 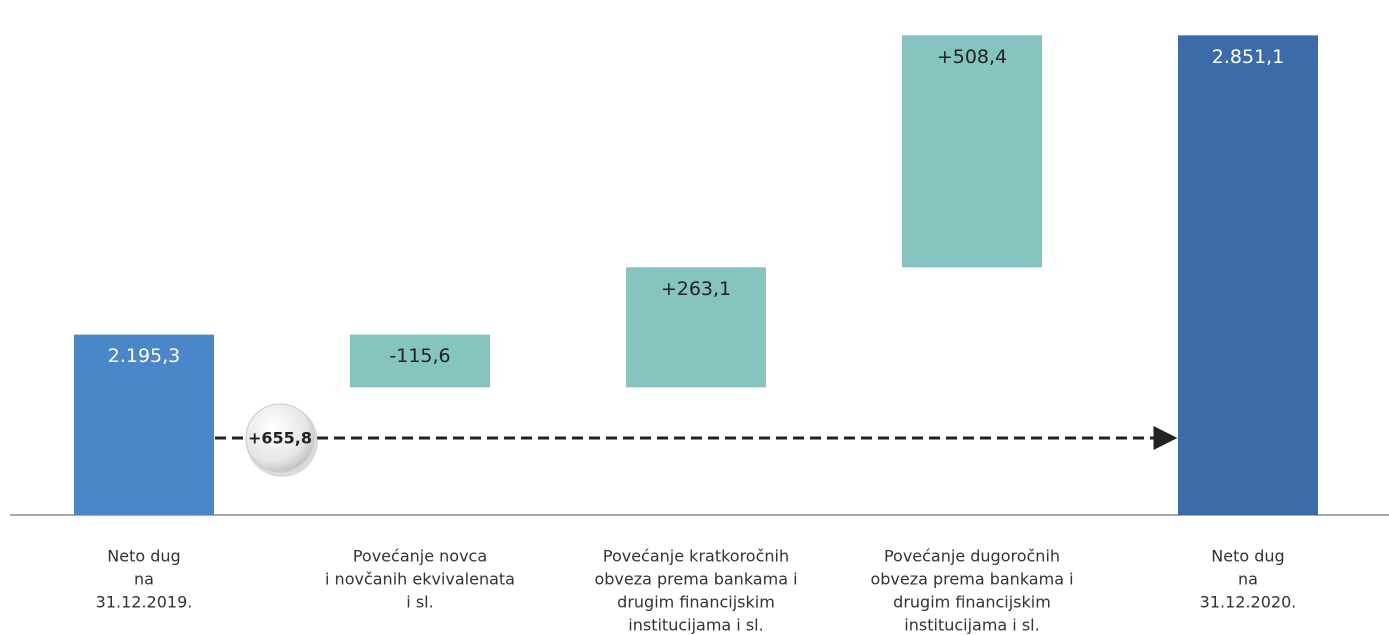 What do you see at coordinates (1248, 57) in the screenshot?
I see `value-label: 2.851,1` at bounding box center [1248, 57].